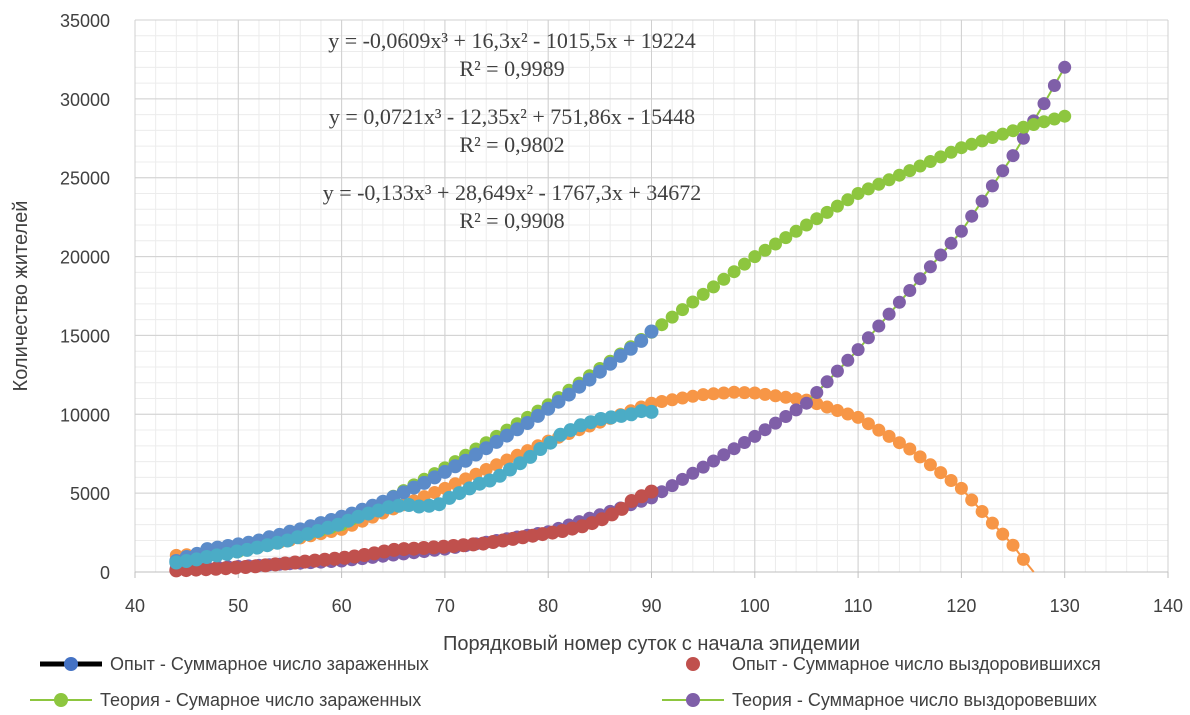 Image resolution: width=1190 pixels, height=715 pixels. I want to click on y-tick-label: 20000, so click(85, 258).